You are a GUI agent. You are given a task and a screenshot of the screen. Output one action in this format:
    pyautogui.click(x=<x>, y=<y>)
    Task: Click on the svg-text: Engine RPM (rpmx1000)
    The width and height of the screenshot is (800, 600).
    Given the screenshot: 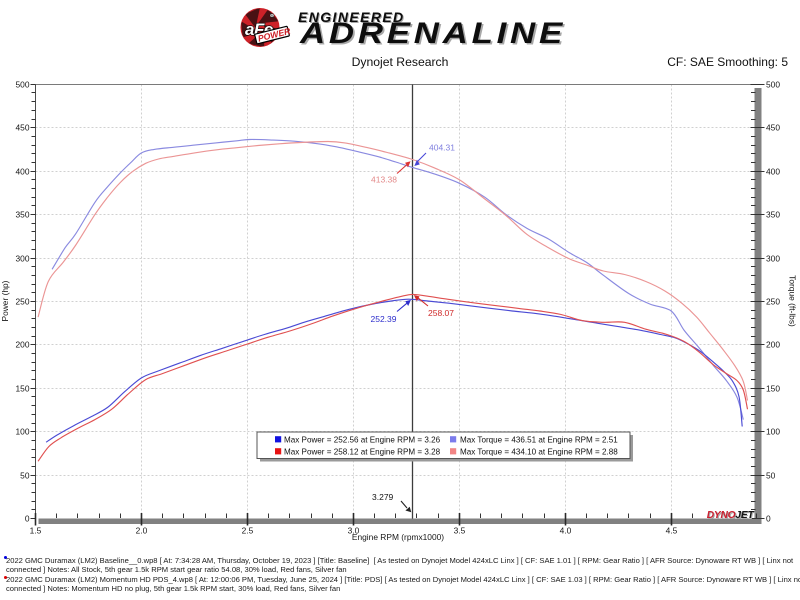 What is the action you would take?
    pyautogui.click(x=398, y=537)
    